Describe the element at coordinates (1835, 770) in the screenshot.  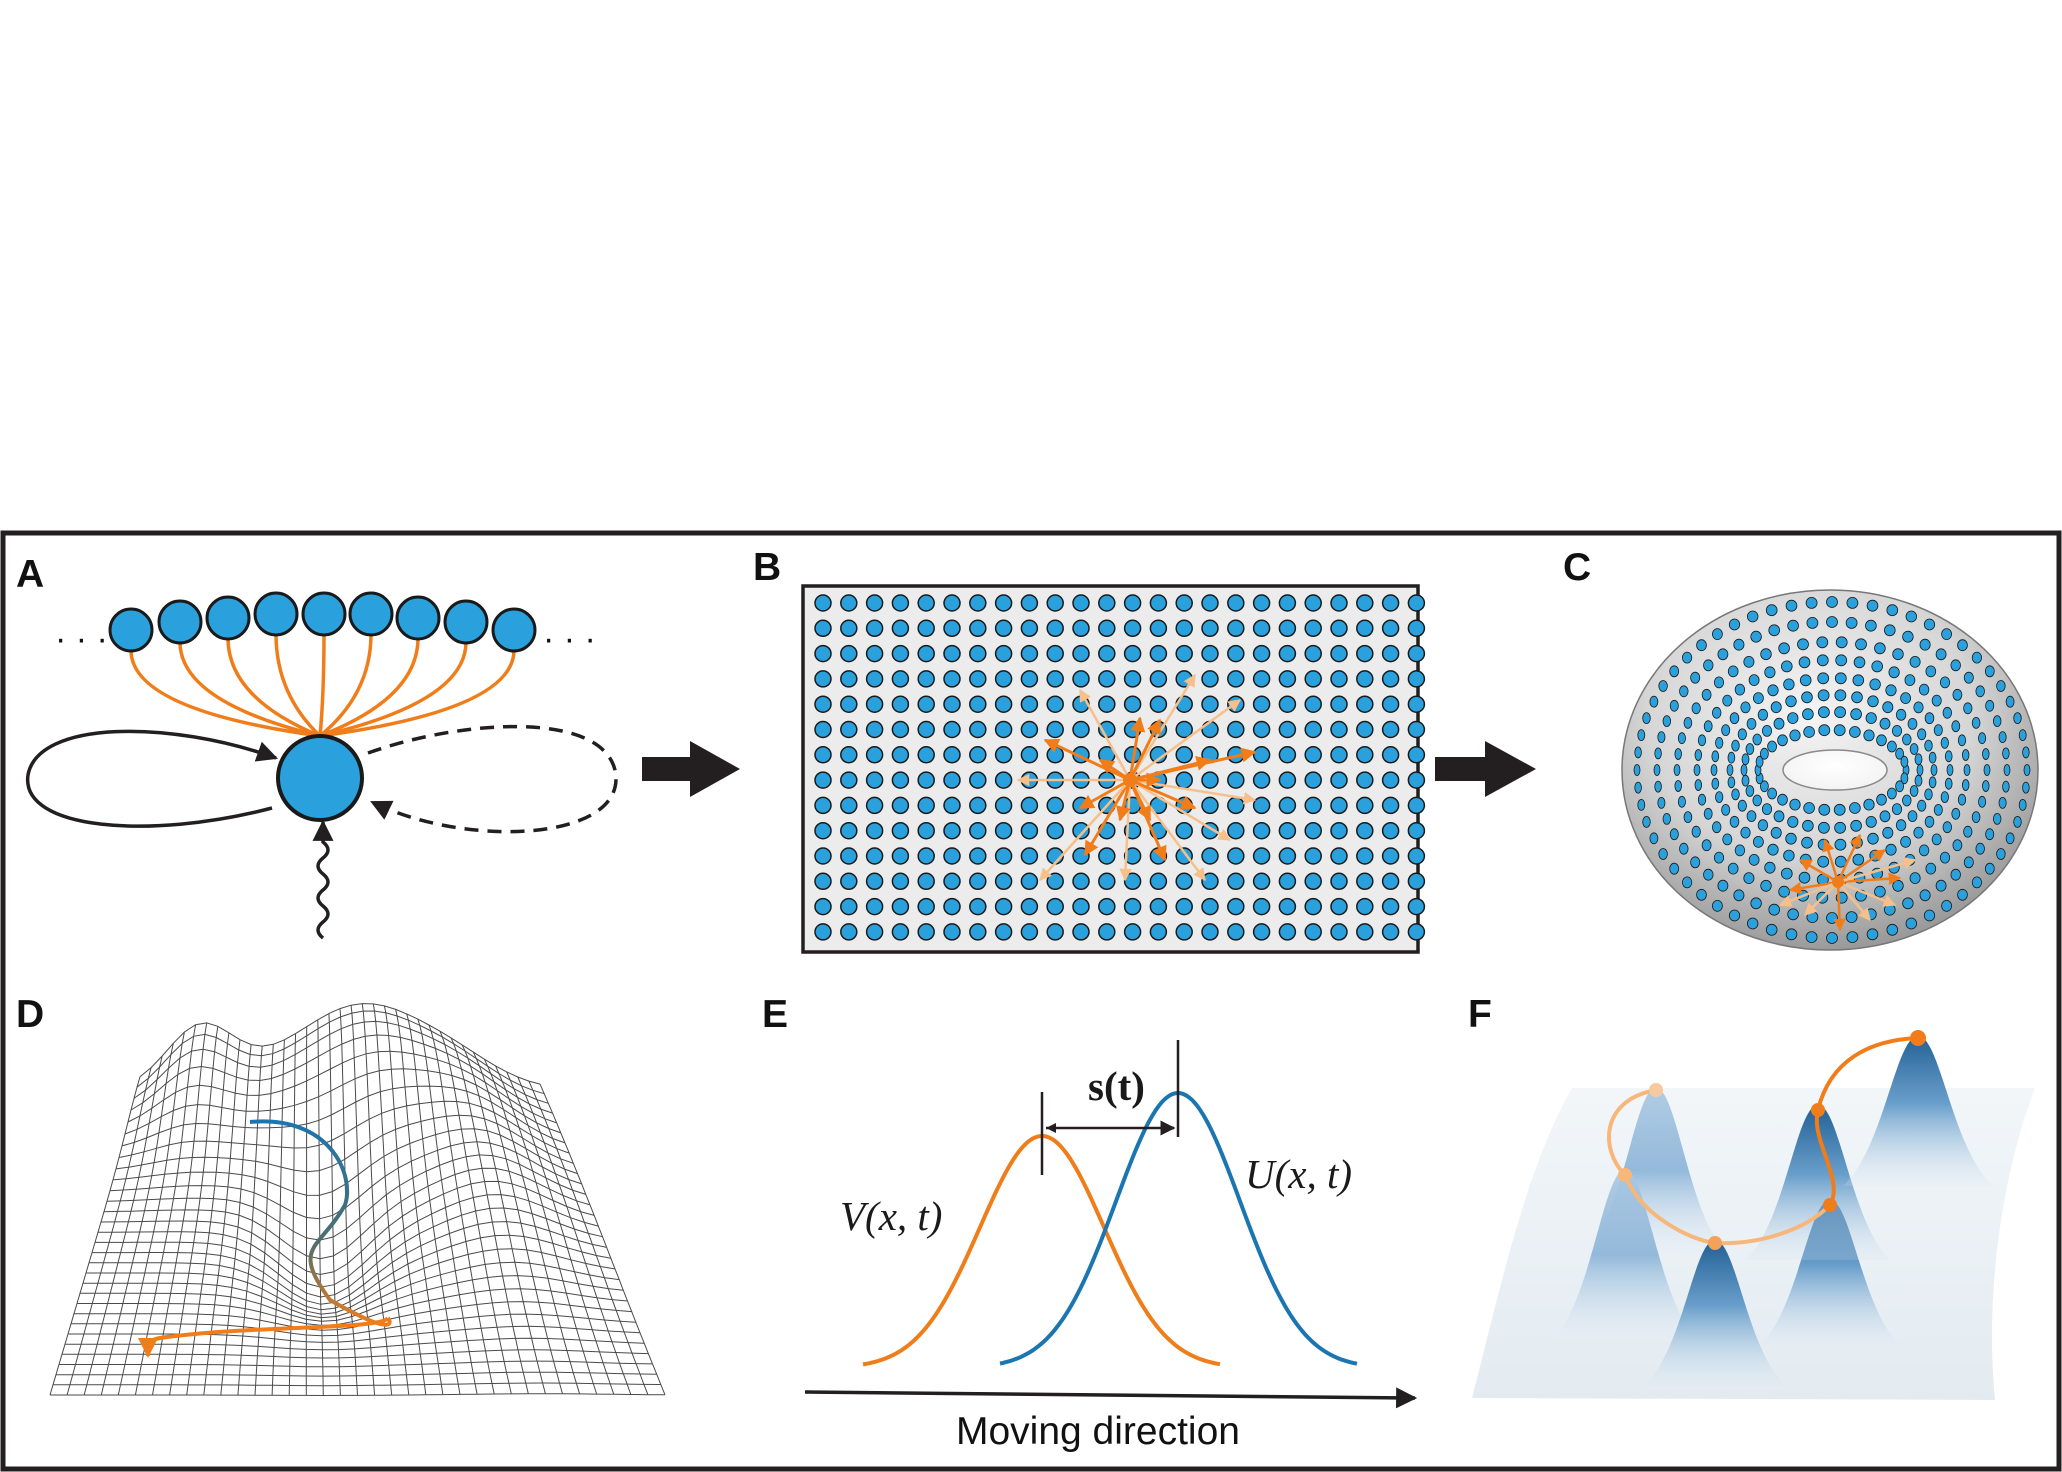
I see `panel-c-torus-hole` at that location.